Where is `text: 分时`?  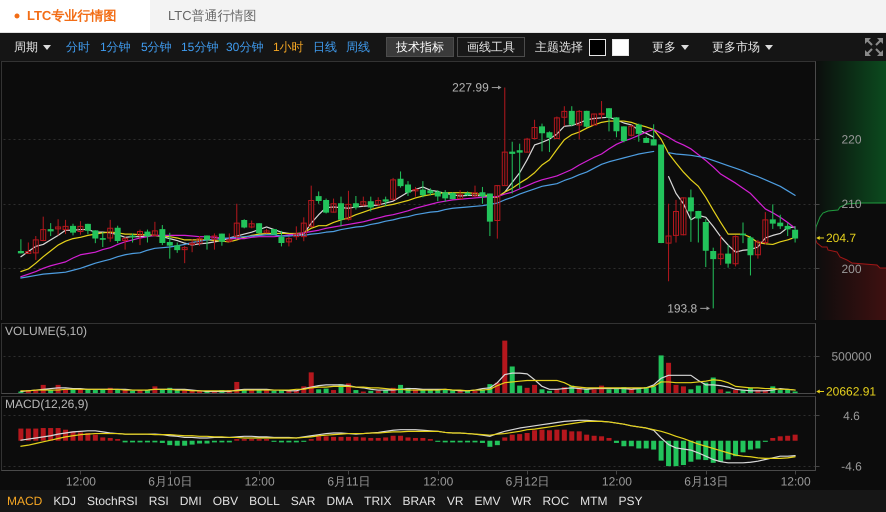 text: 分时 is located at coordinates (78, 47).